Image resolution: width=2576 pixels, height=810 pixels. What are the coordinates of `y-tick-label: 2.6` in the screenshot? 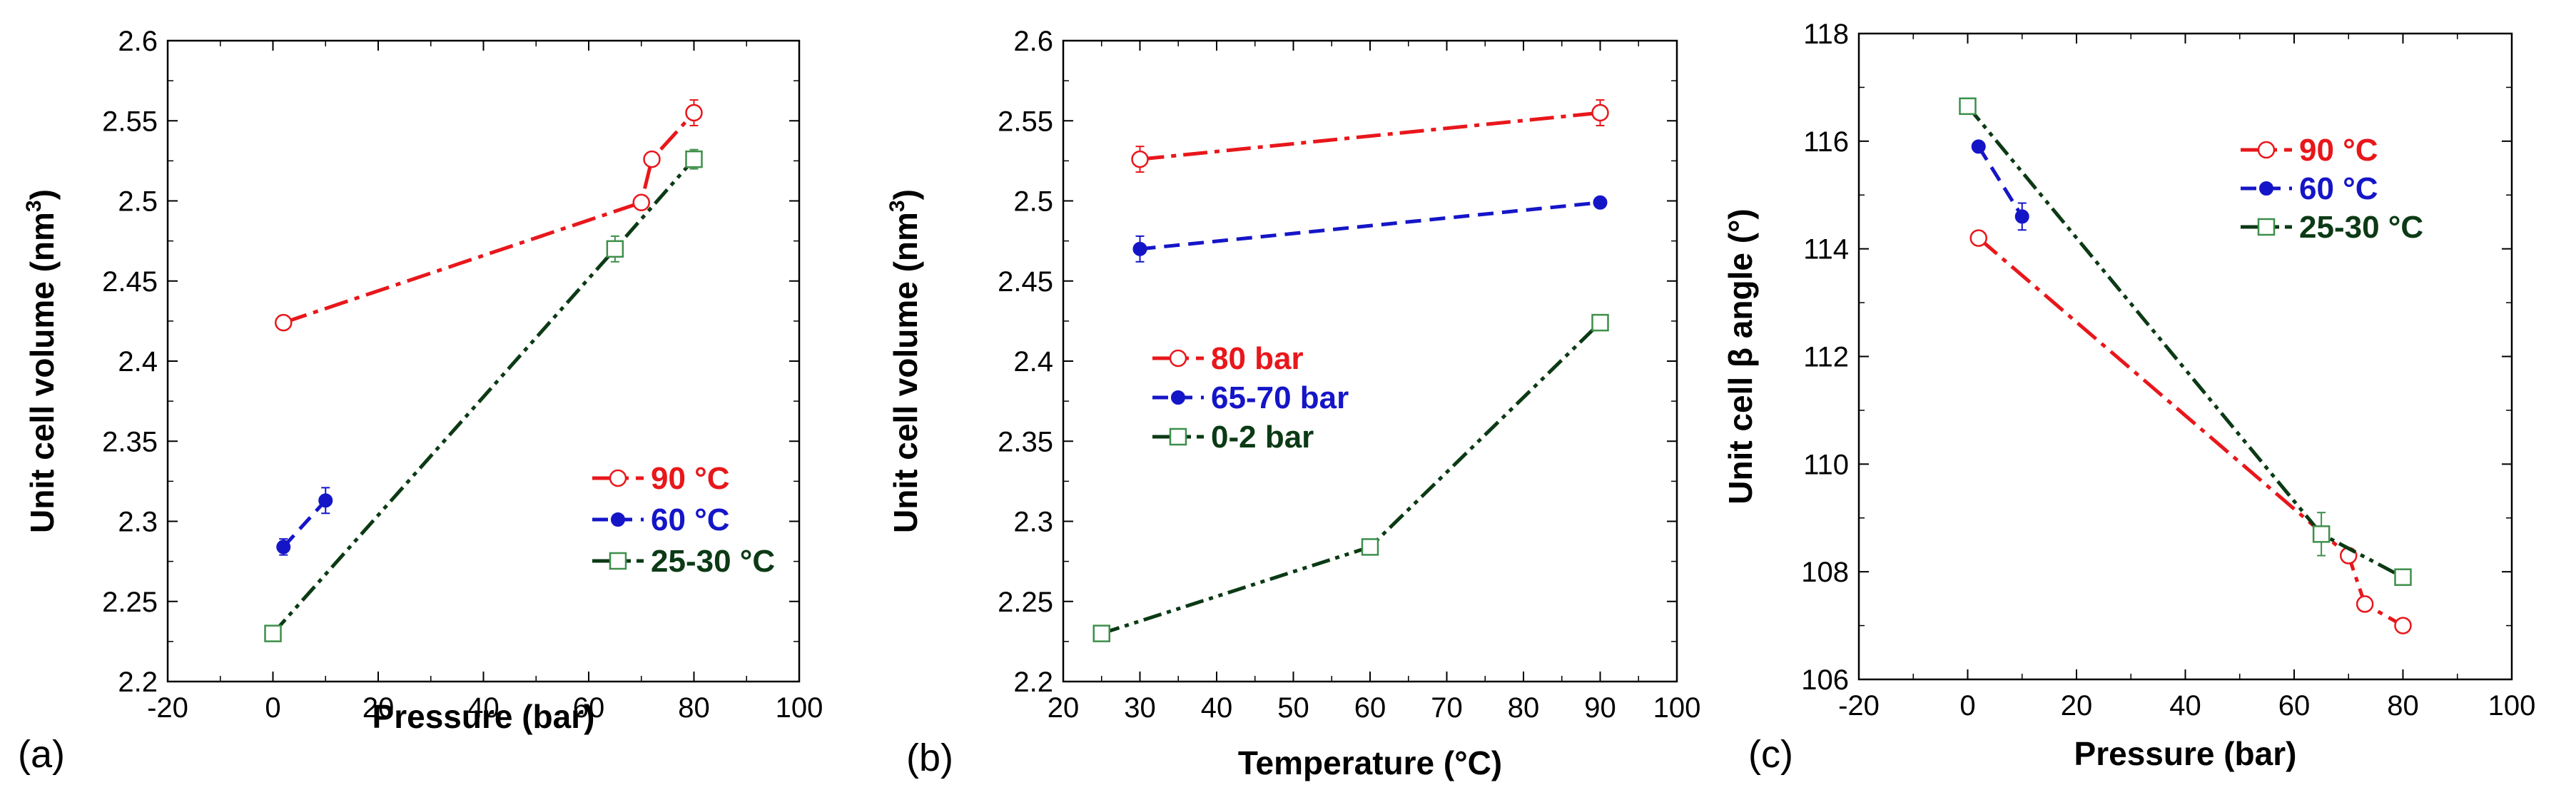 It's located at (1033, 41).